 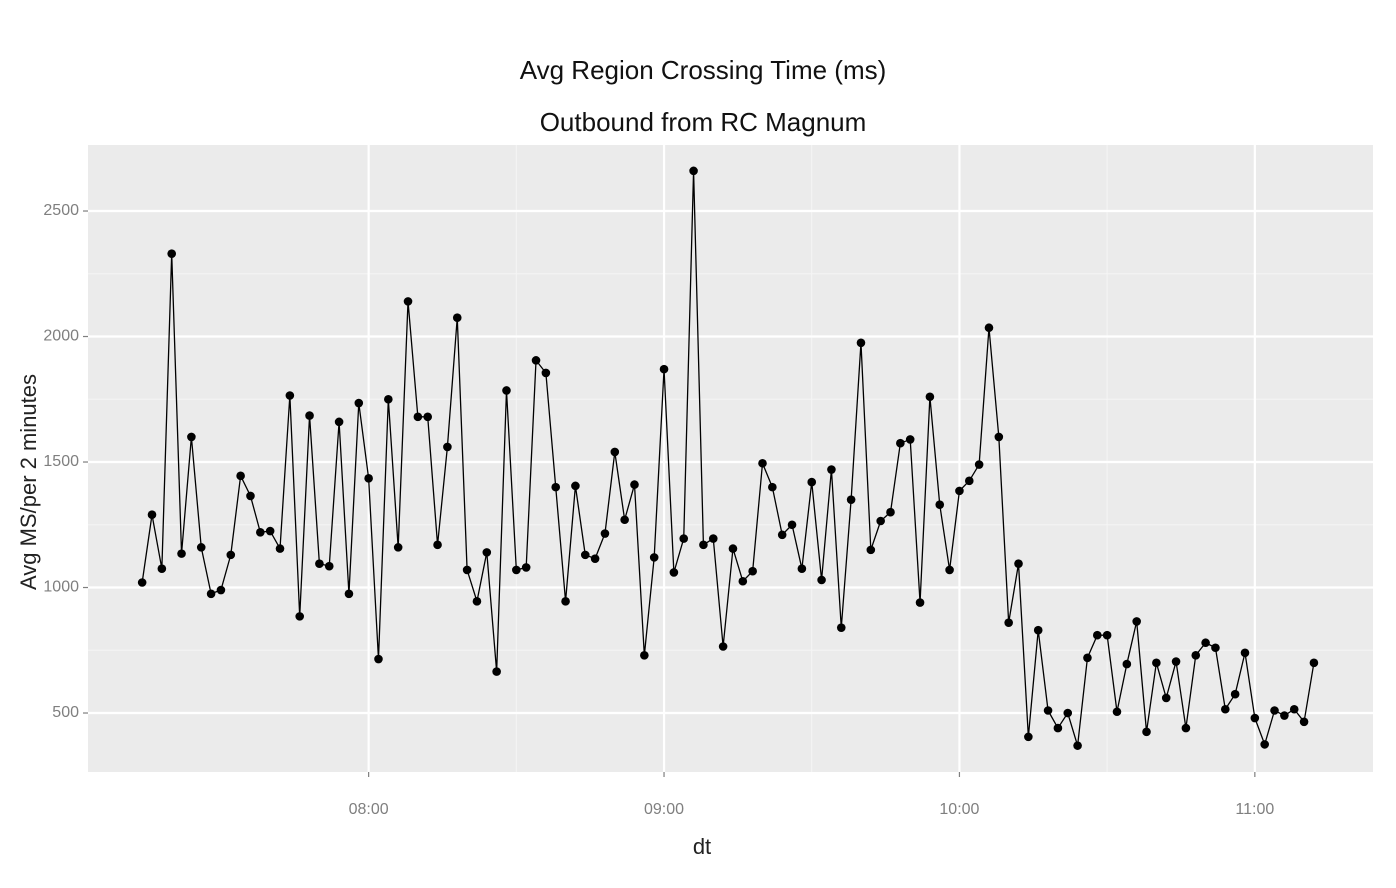 What do you see at coordinates (61, 461) in the screenshot?
I see `y-tick-label: 1500` at bounding box center [61, 461].